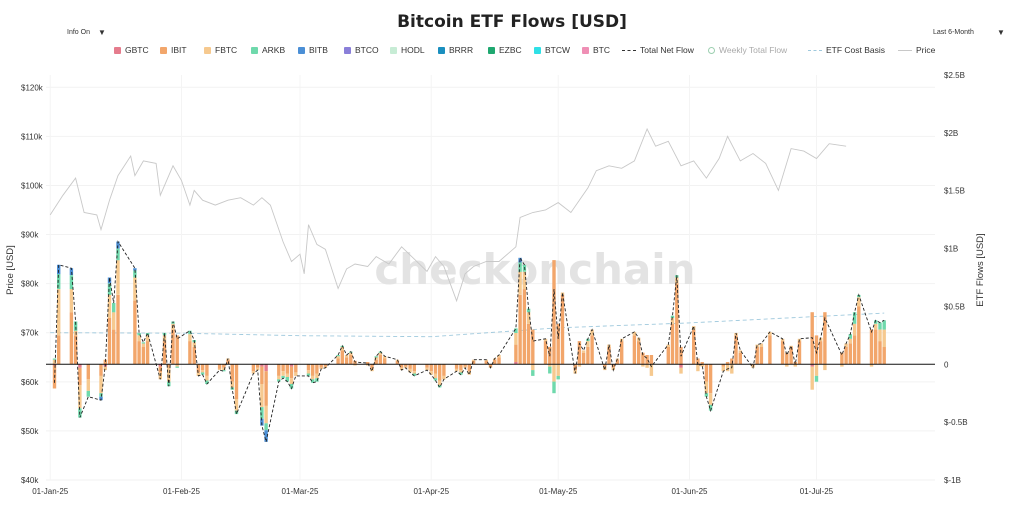 The width and height of the screenshot is (1024, 515). Describe the element at coordinates (86, 32) in the screenshot. I see `info-dropdown: Info On ▼` at that location.